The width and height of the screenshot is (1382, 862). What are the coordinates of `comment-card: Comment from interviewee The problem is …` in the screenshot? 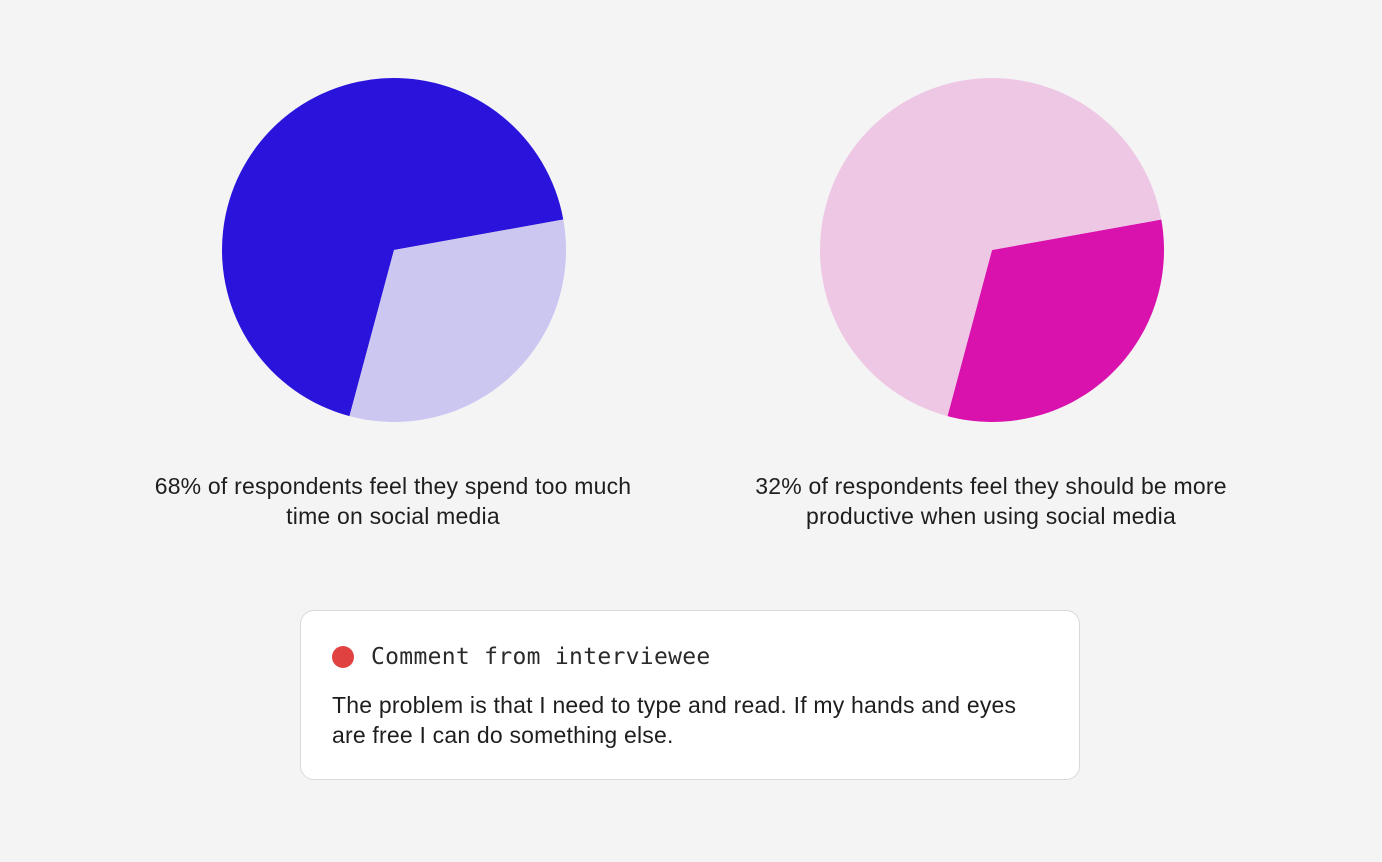 It's located at (690, 695).